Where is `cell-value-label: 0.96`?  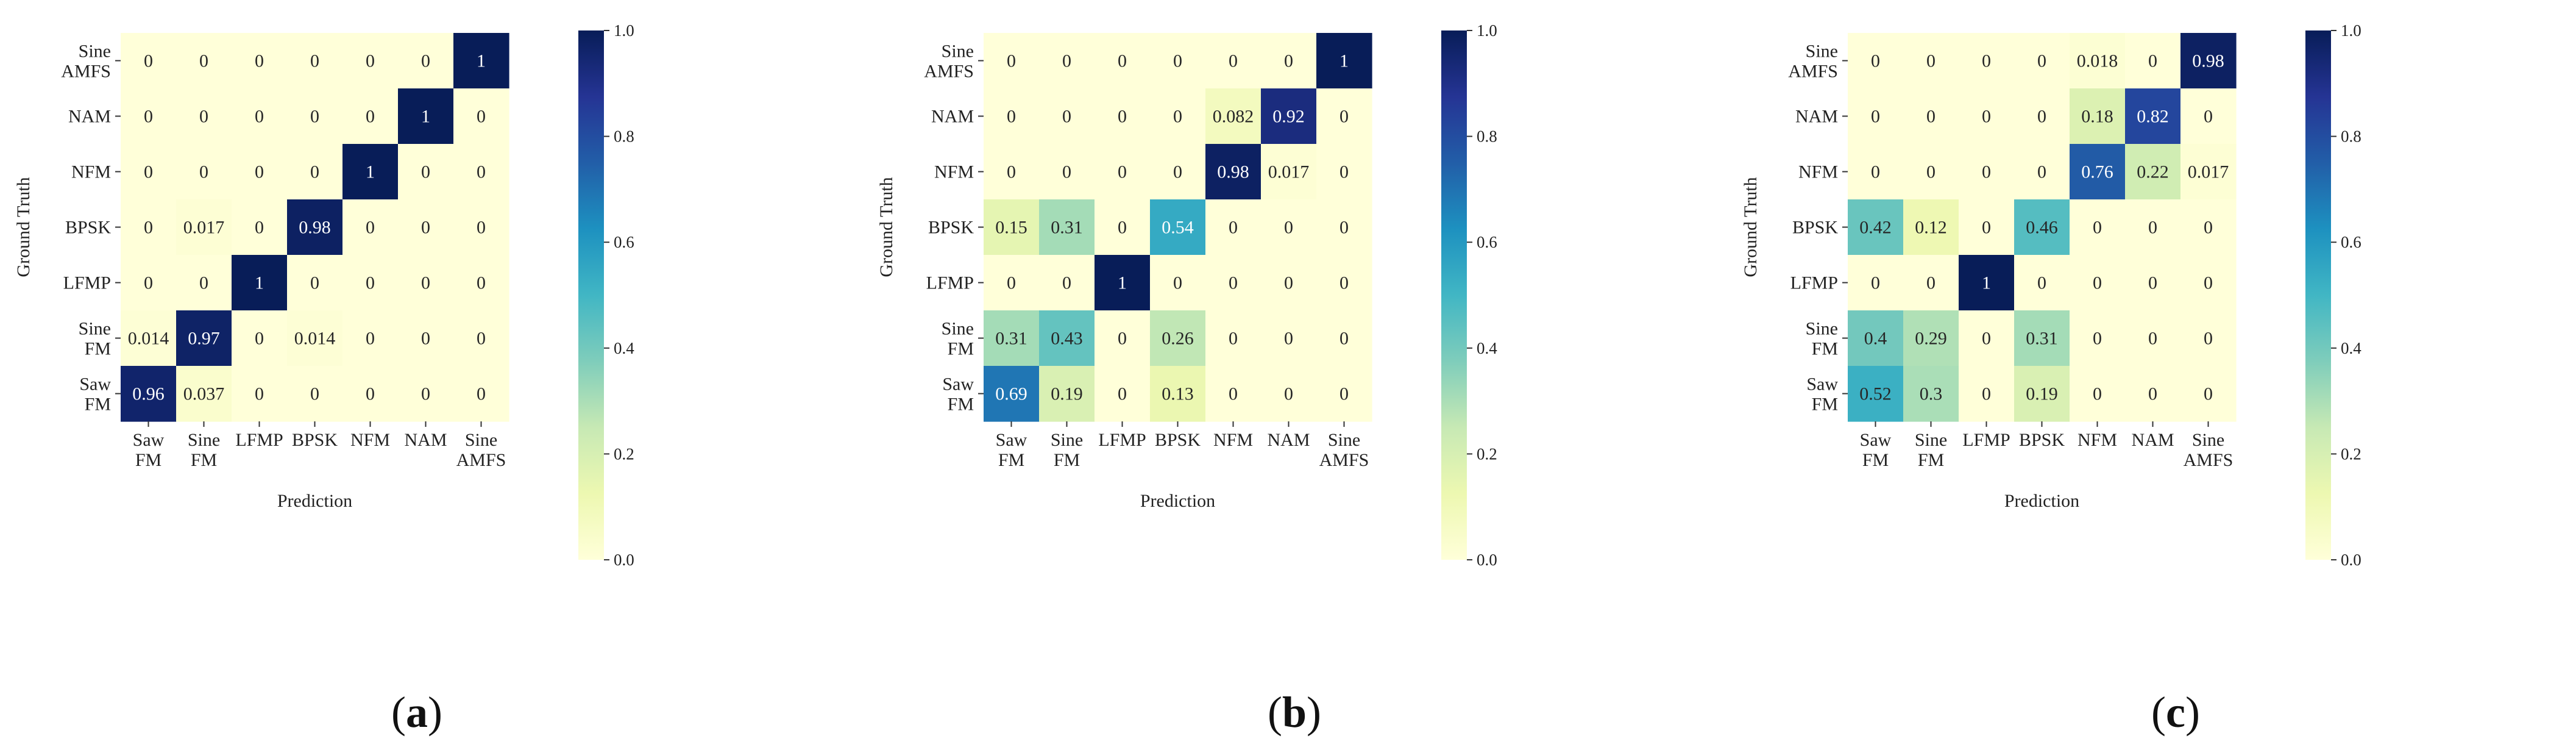
cell-value-label: 0.96 is located at coordinates (149, 394).